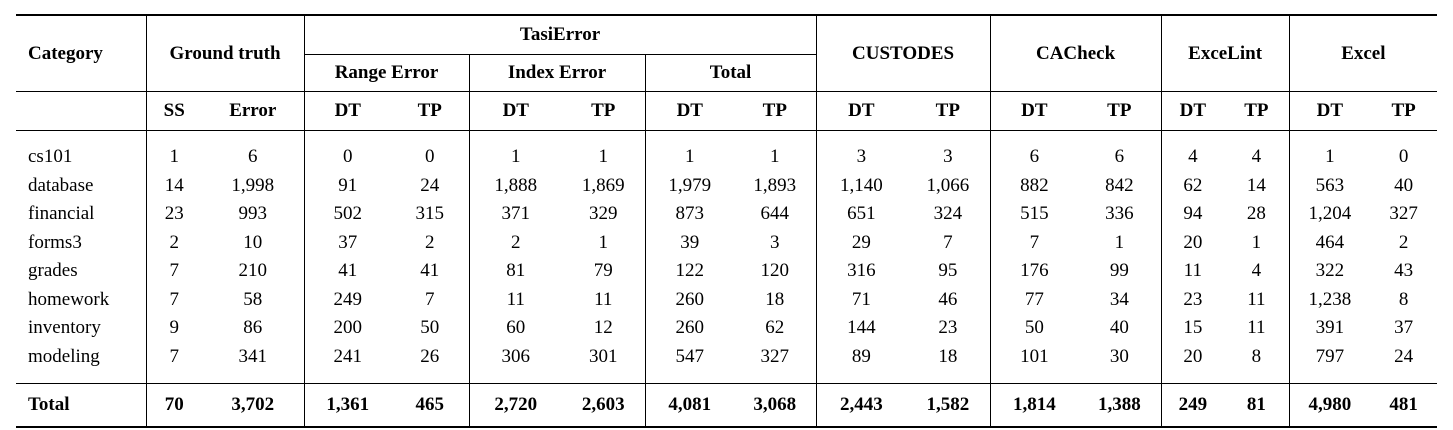 Image resolution: width=1453 pixels, height=430 pixels. Describe the element at coordinates (603, 185) in the screenshot. I see `table-cell: 1,869` at that location.